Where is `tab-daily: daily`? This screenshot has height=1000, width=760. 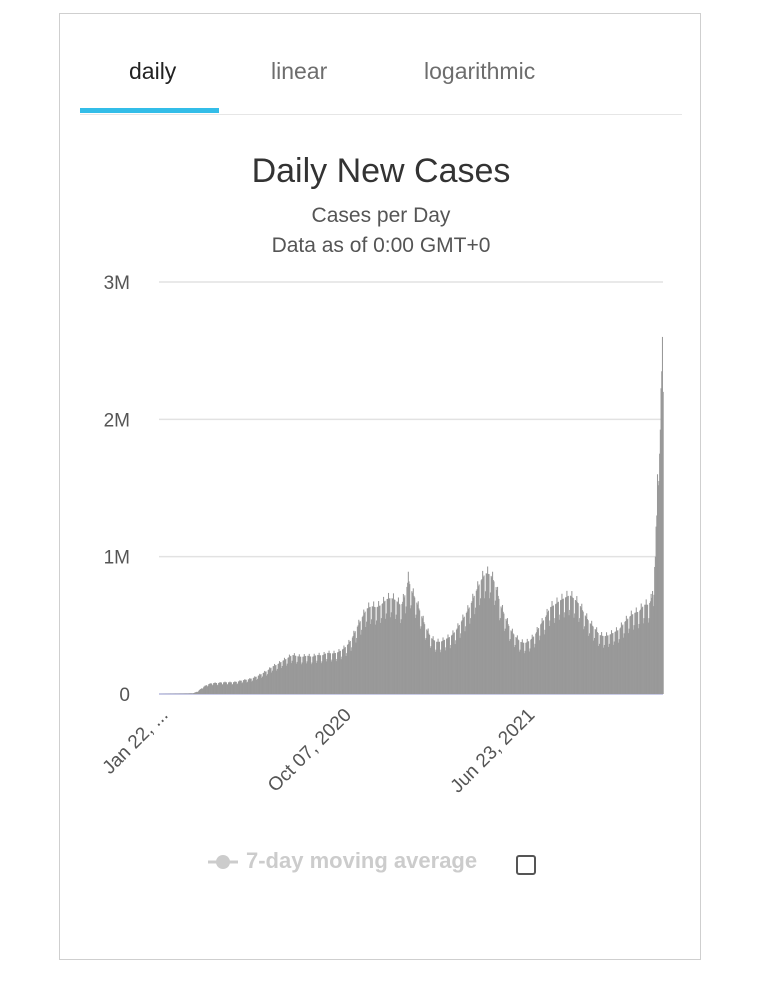
tab-daily: daily is located at coordinates (153, 71).